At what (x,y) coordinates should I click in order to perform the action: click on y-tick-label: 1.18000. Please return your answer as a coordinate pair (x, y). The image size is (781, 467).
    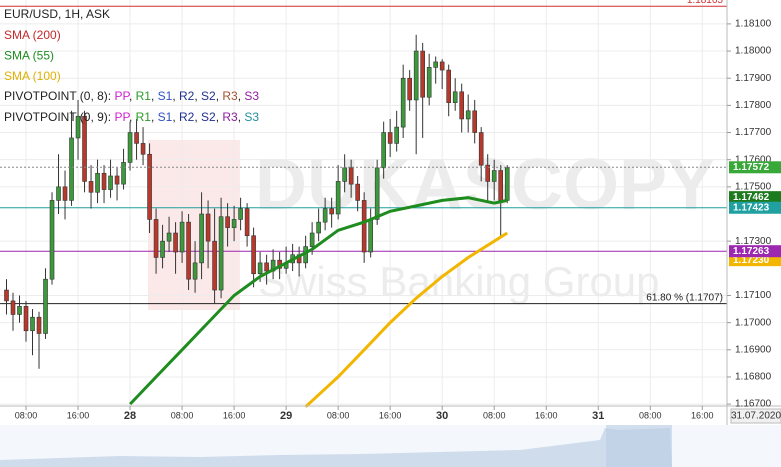
    Looking at the image, I should click on (753, 51).